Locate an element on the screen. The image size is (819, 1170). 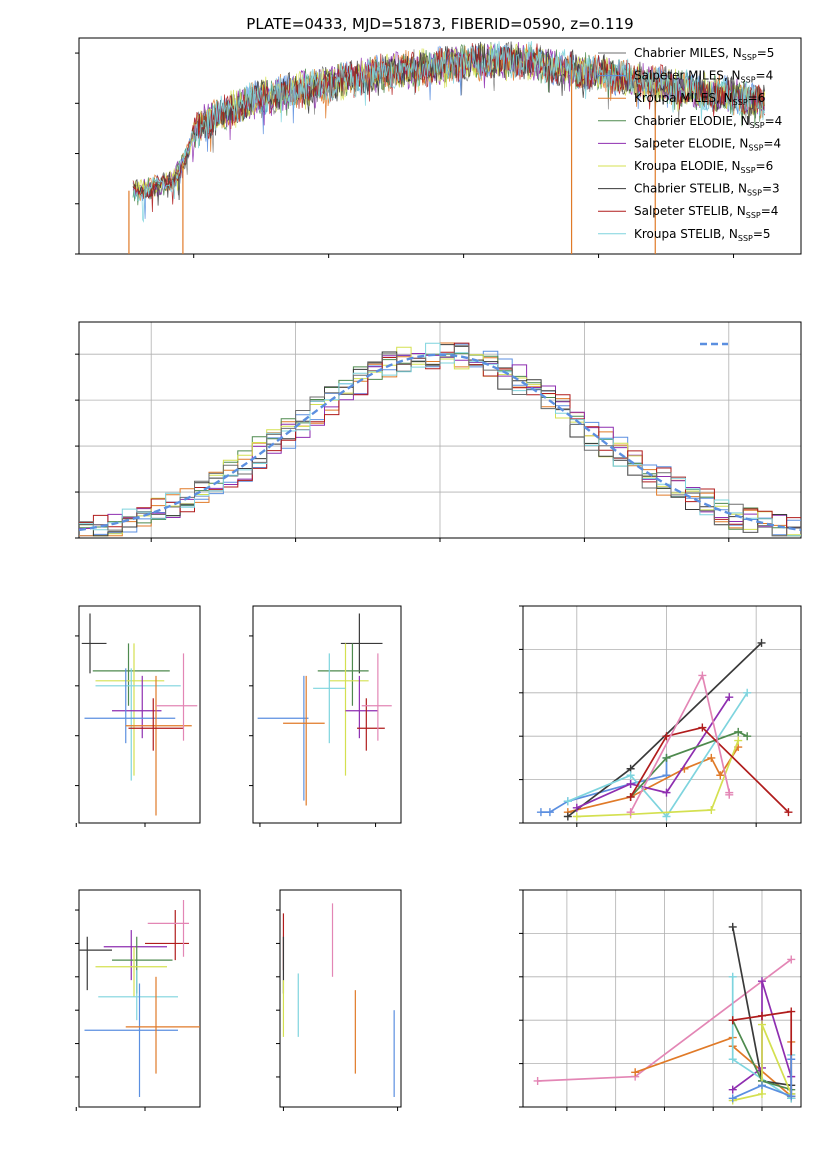
panel-4-axes is located at coordinates (660, 716).